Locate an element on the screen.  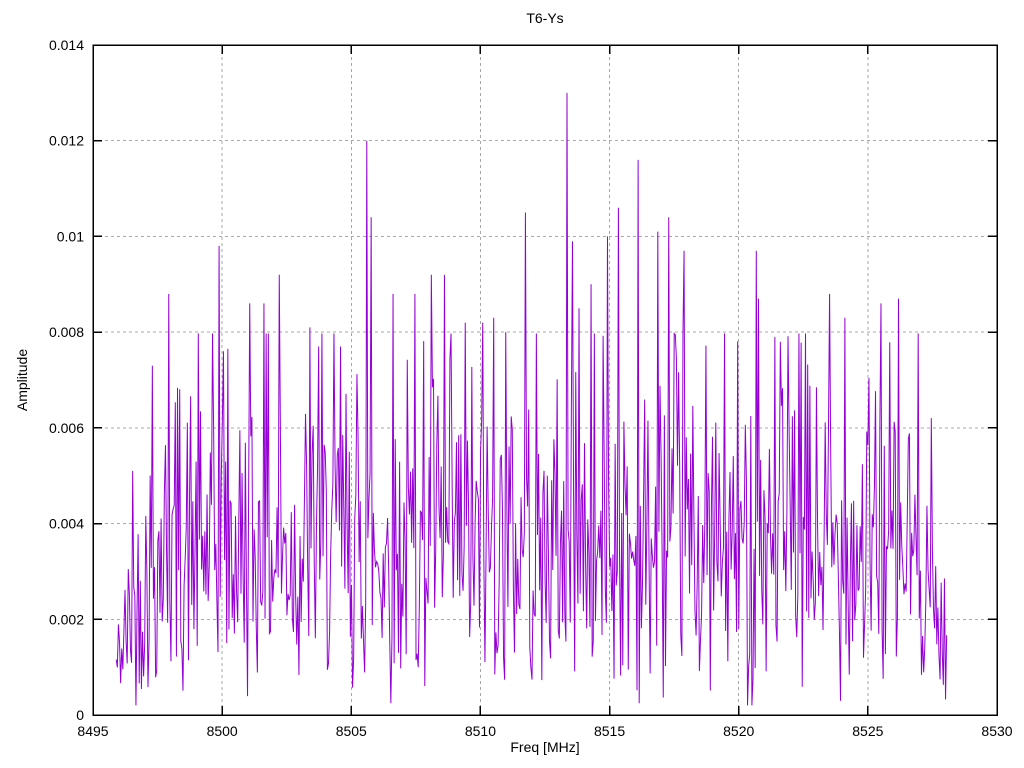
y-axis-label: Amplitude is located at coordinates (22, 380).